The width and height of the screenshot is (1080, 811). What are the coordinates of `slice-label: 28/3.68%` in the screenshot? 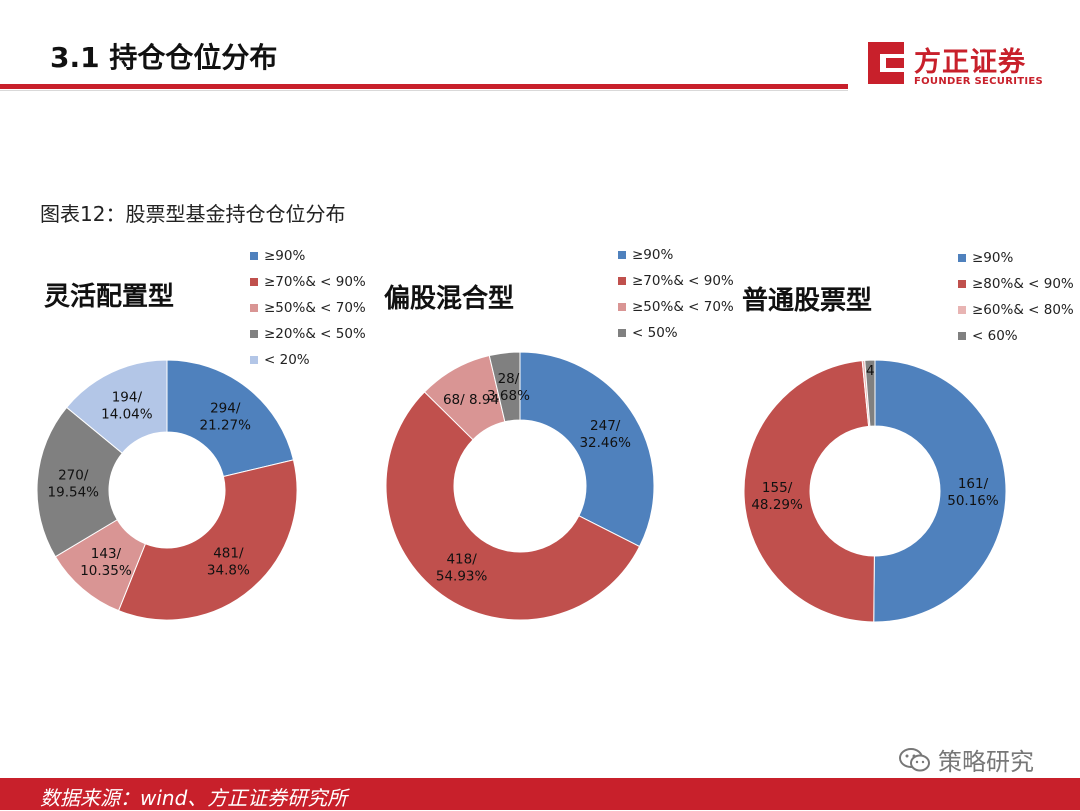 It's located at (508, 387).